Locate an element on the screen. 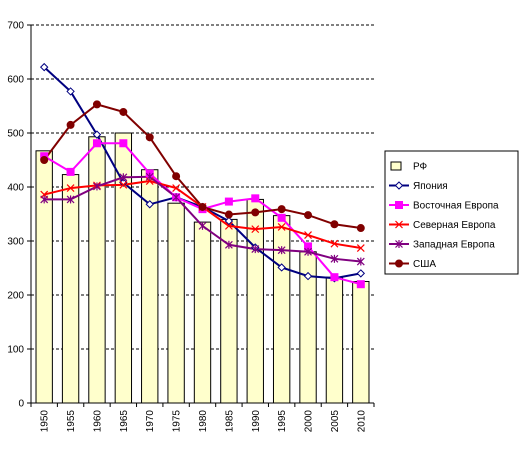  x-tick-label: 1975 is located at coordinates (177, 421).